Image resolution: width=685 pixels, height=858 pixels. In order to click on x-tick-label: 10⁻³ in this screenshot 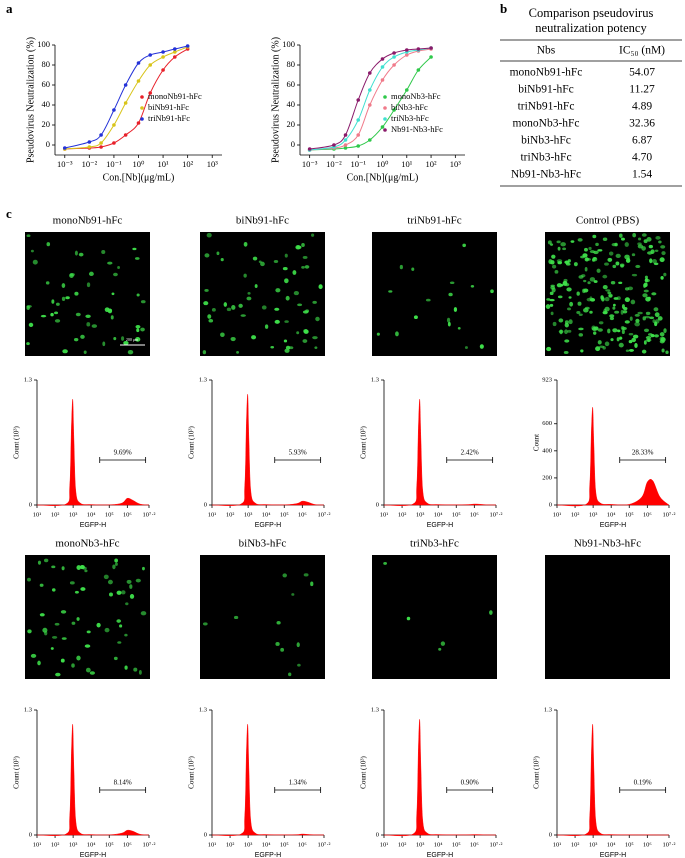, I will do `click(65, 164)`.